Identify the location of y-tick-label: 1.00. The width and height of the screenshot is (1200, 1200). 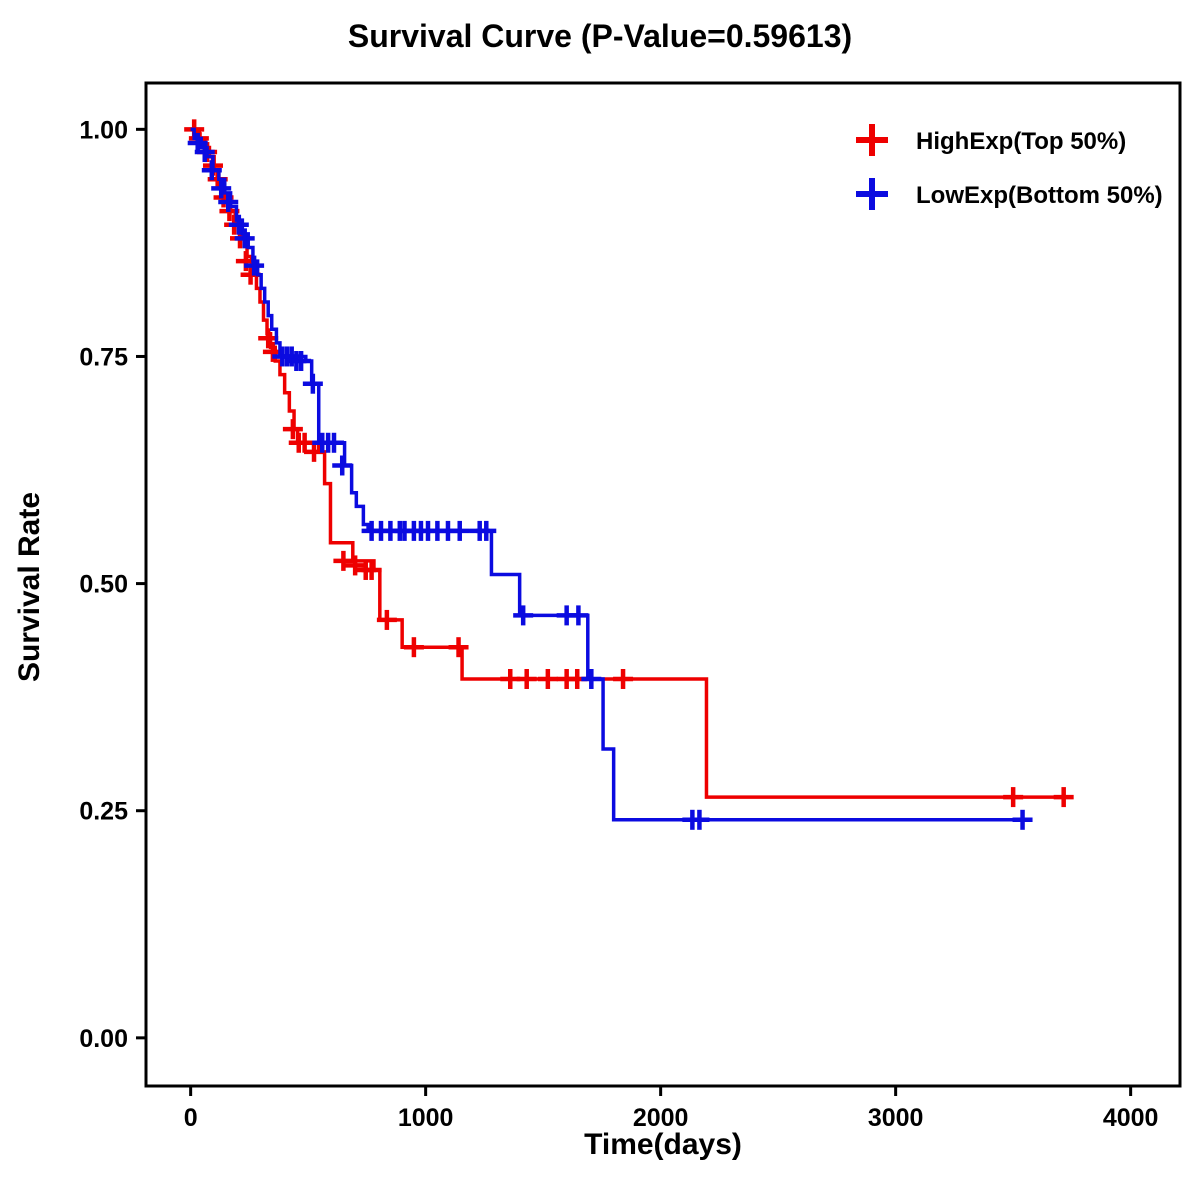
(103, 130).